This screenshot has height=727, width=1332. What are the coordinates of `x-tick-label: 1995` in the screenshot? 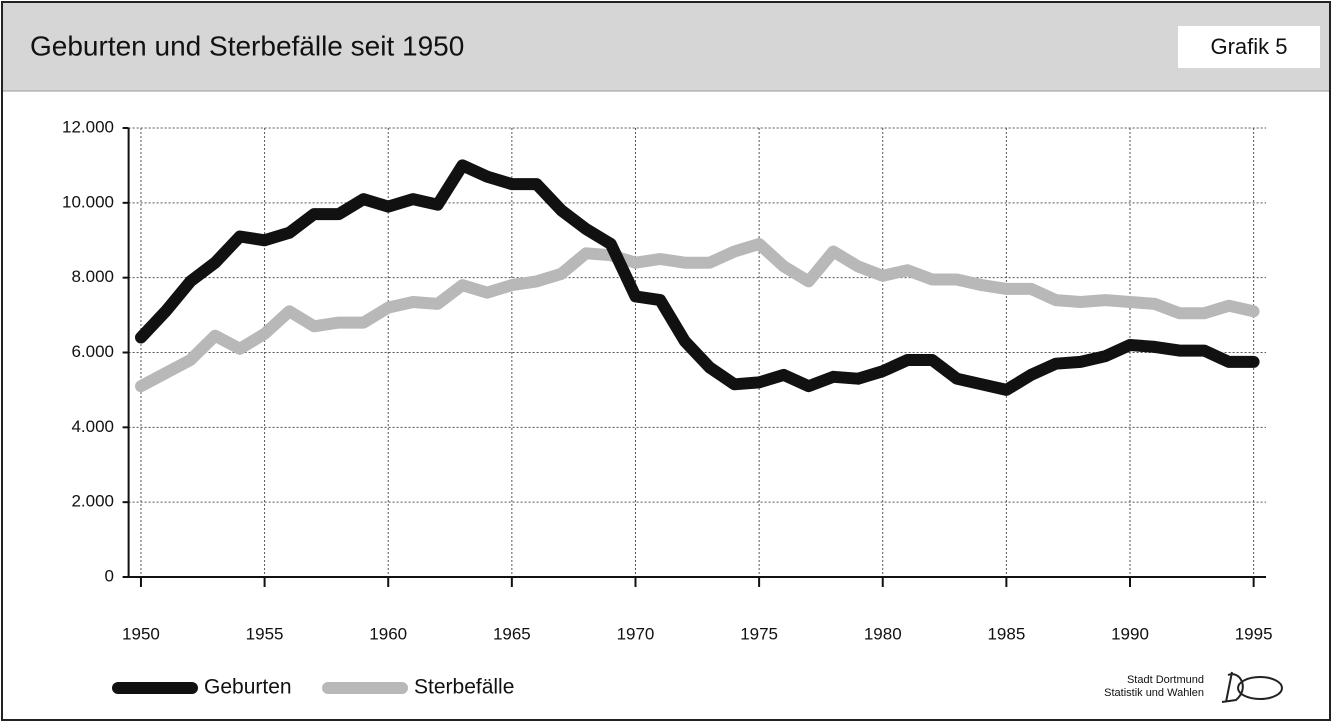 It's located at (1254, 633).